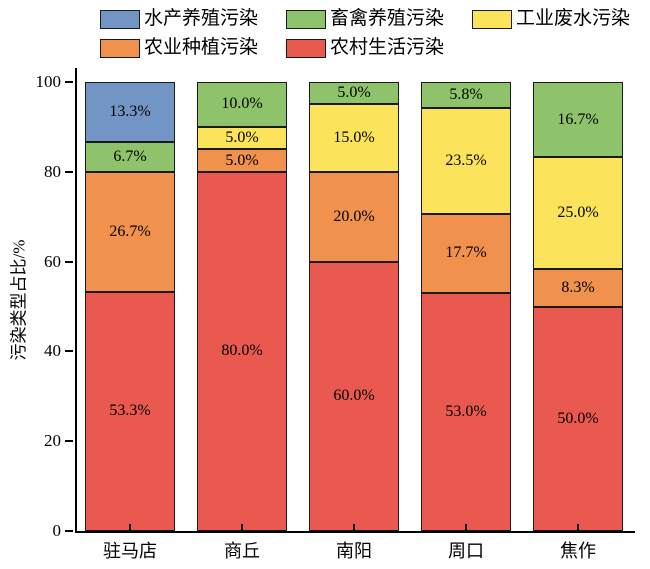  I want to click on x-axis-labels: 驻马店 商丘 南阳 周口 焦作, so click(353, 552).